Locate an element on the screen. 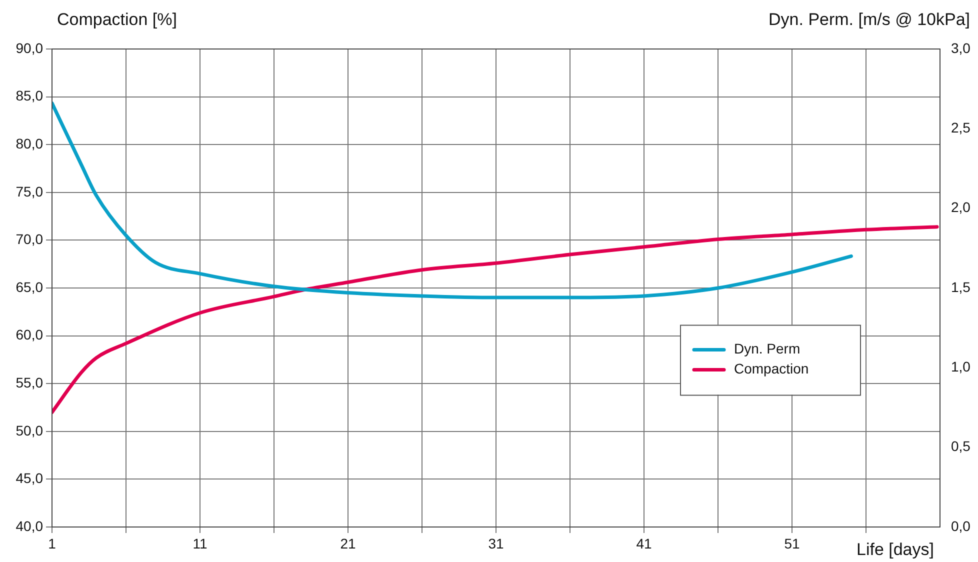 The width and height of the screenshot is (978, 562). y-tick-label: 45,0 is located at coordinates (30, 478).